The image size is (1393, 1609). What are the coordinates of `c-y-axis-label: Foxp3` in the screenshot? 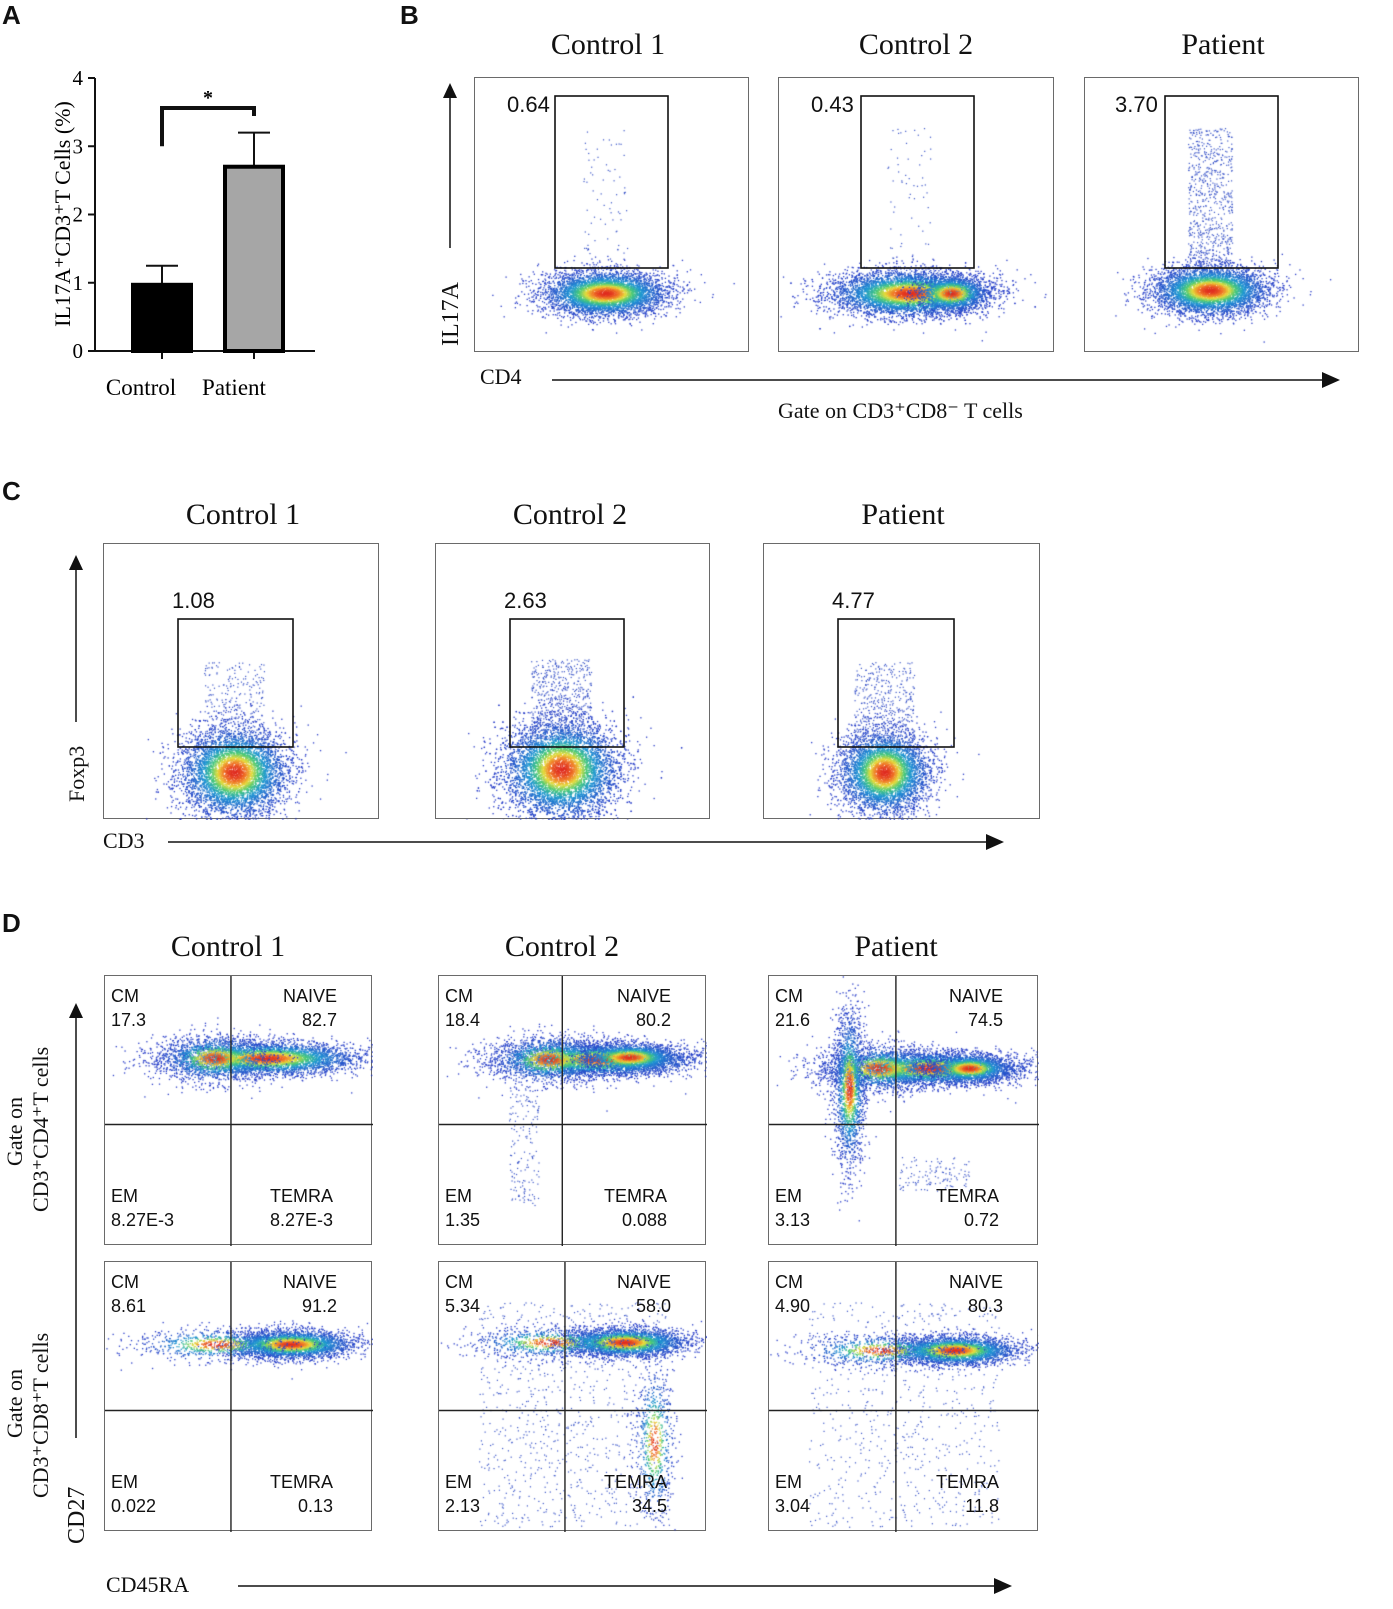 It's located at (76, 773).